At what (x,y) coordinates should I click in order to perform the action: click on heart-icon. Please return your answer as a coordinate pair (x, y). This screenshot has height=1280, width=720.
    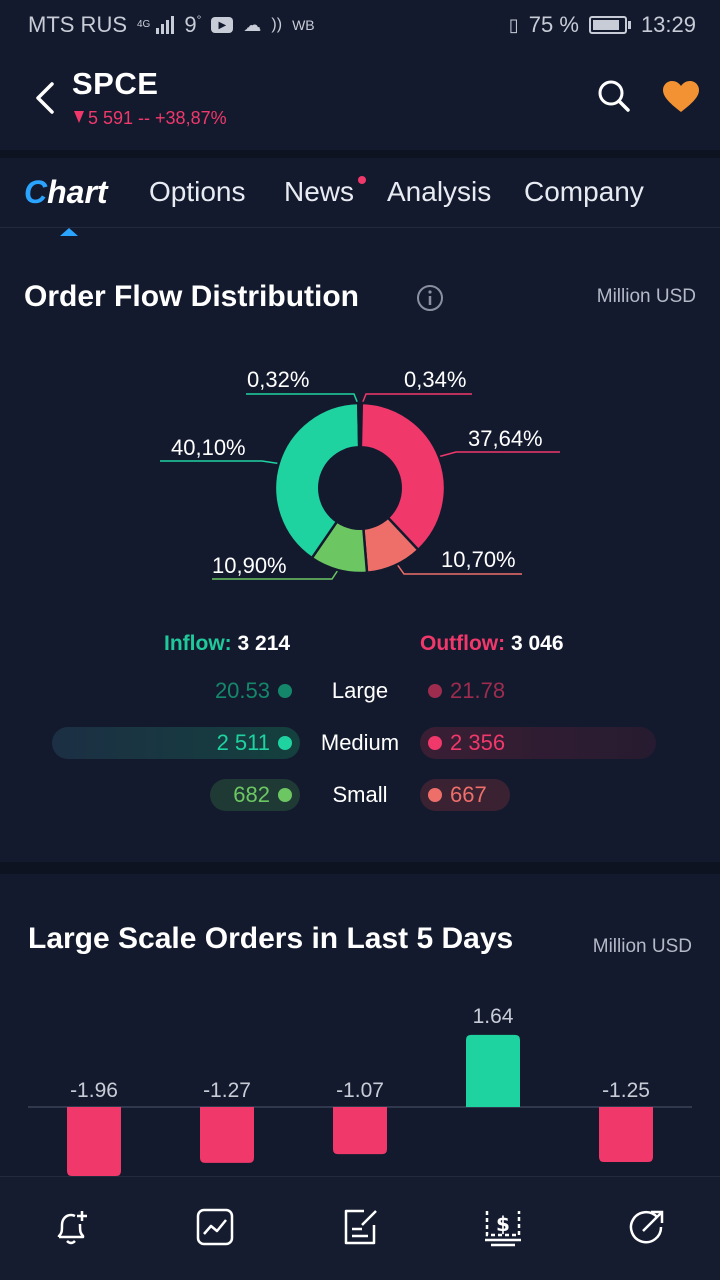
    Looking at the image, I should click on (681, 97).